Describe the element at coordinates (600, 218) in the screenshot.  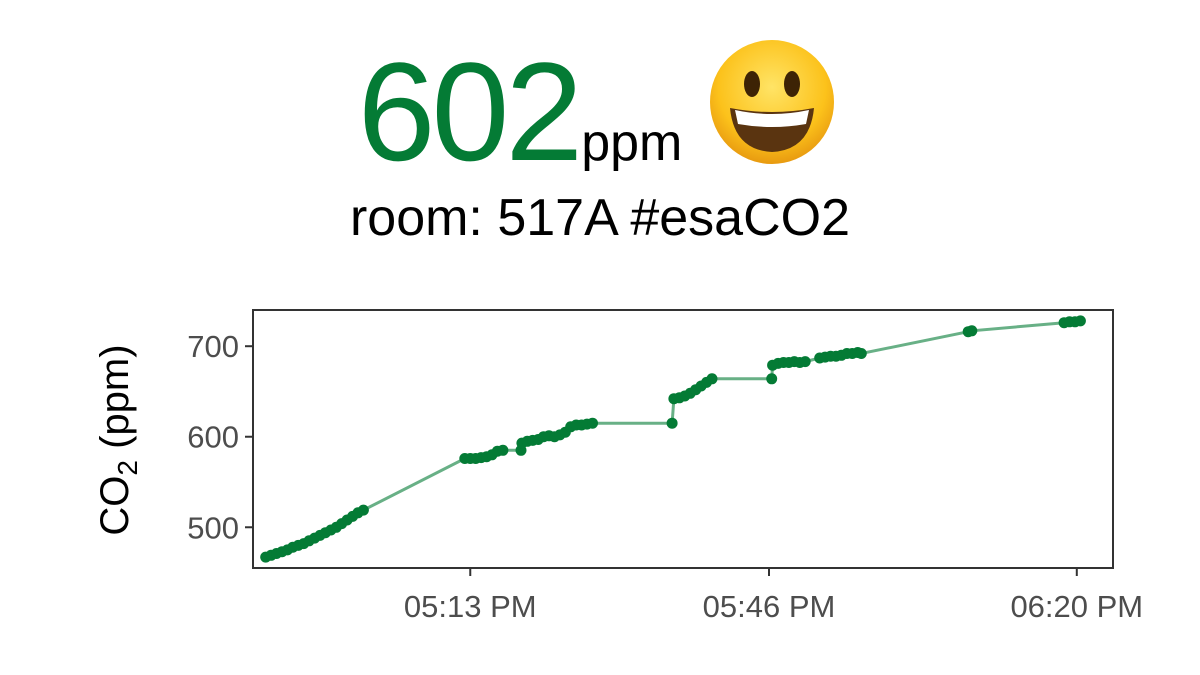
I see `room-label: room: 517A #esaCO2` at that location.